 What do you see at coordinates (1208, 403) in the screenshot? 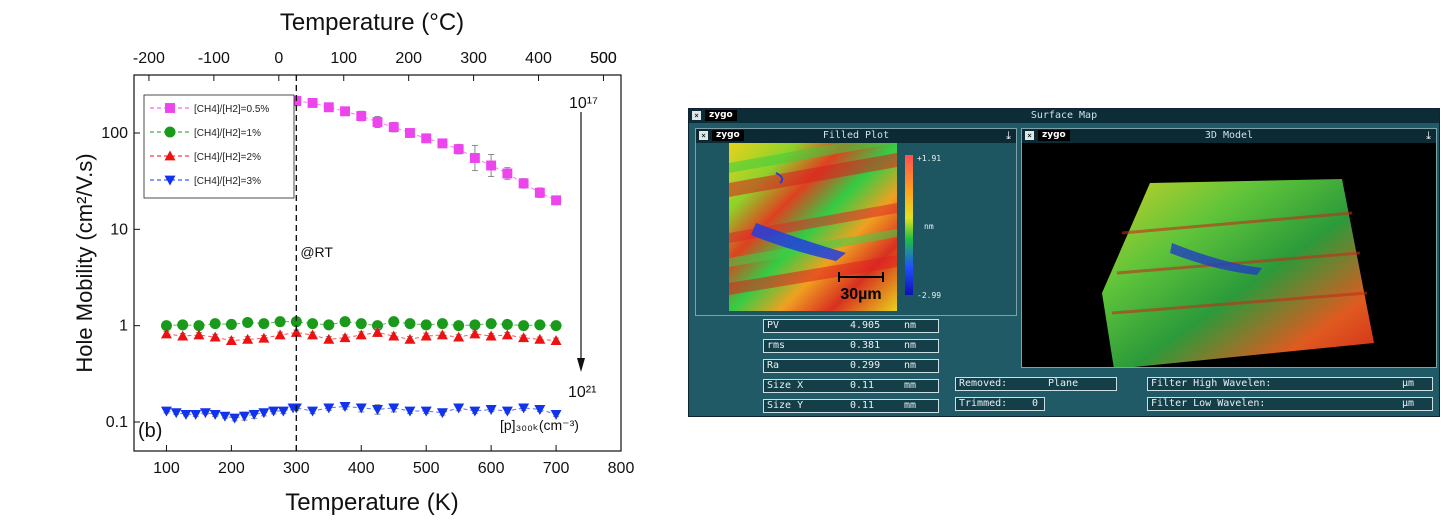
I see `filter-low-label: Filter Low Wavelen:` at bounding box center [1208, 403].